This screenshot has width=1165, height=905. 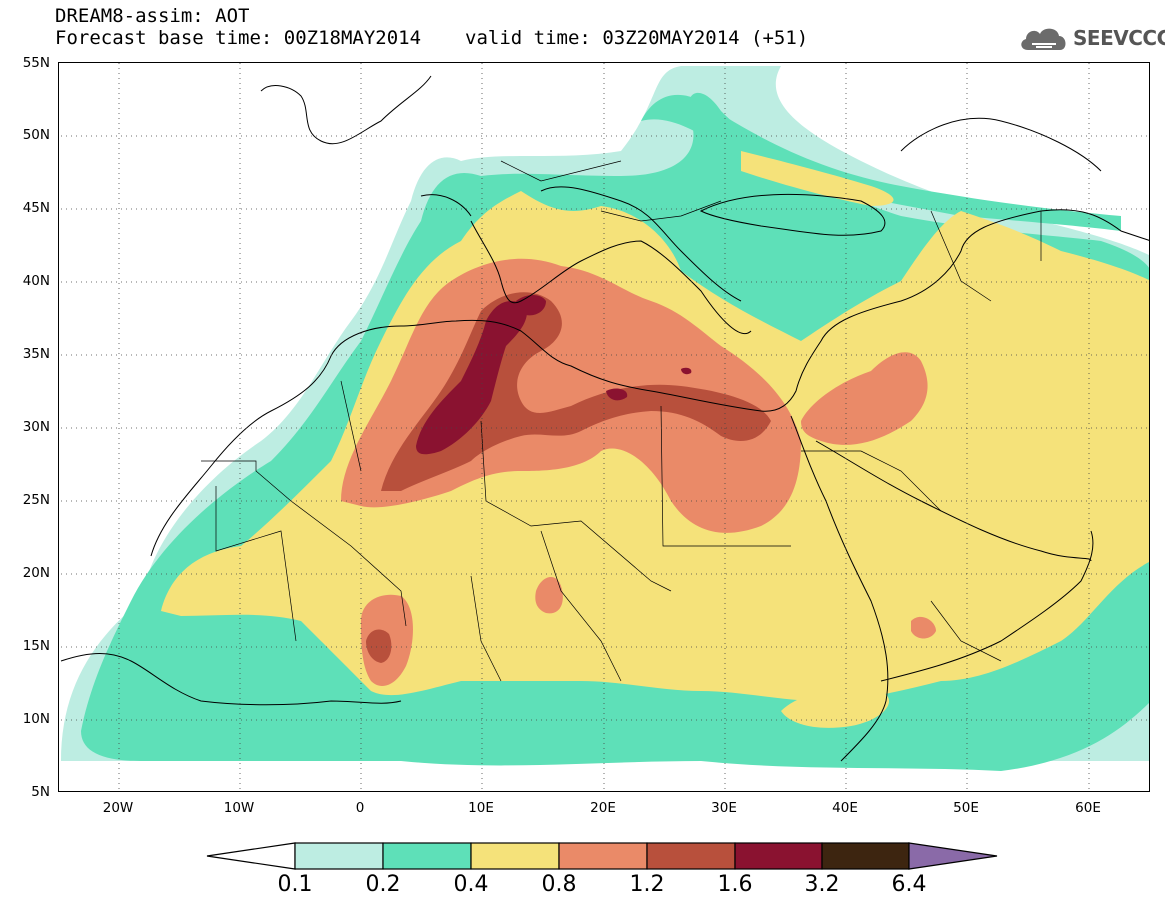 What do you see at coordinates (36, 646) in the screenshot?
I see `lat-label-15n: 15N` at bounding box center [36, 646].